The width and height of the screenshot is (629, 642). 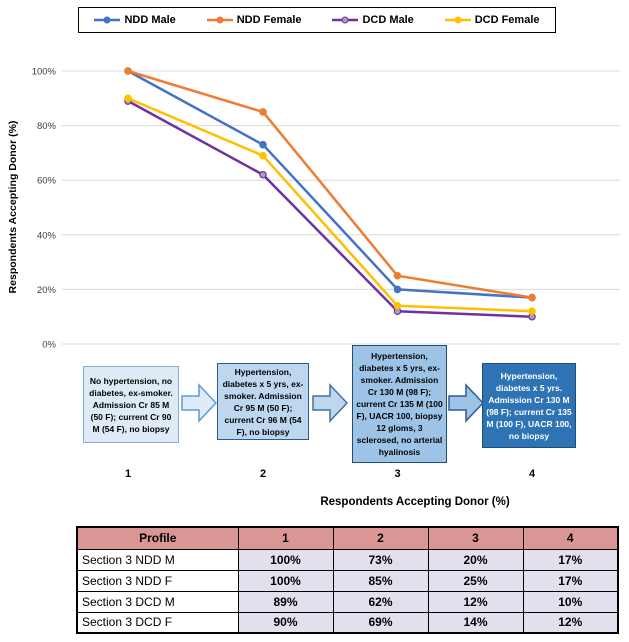 What do you see at coordinates (157, 601) in the screenshot?
I see `profile-cell: Section 3 DCD M` at bounding box center [157, 601].